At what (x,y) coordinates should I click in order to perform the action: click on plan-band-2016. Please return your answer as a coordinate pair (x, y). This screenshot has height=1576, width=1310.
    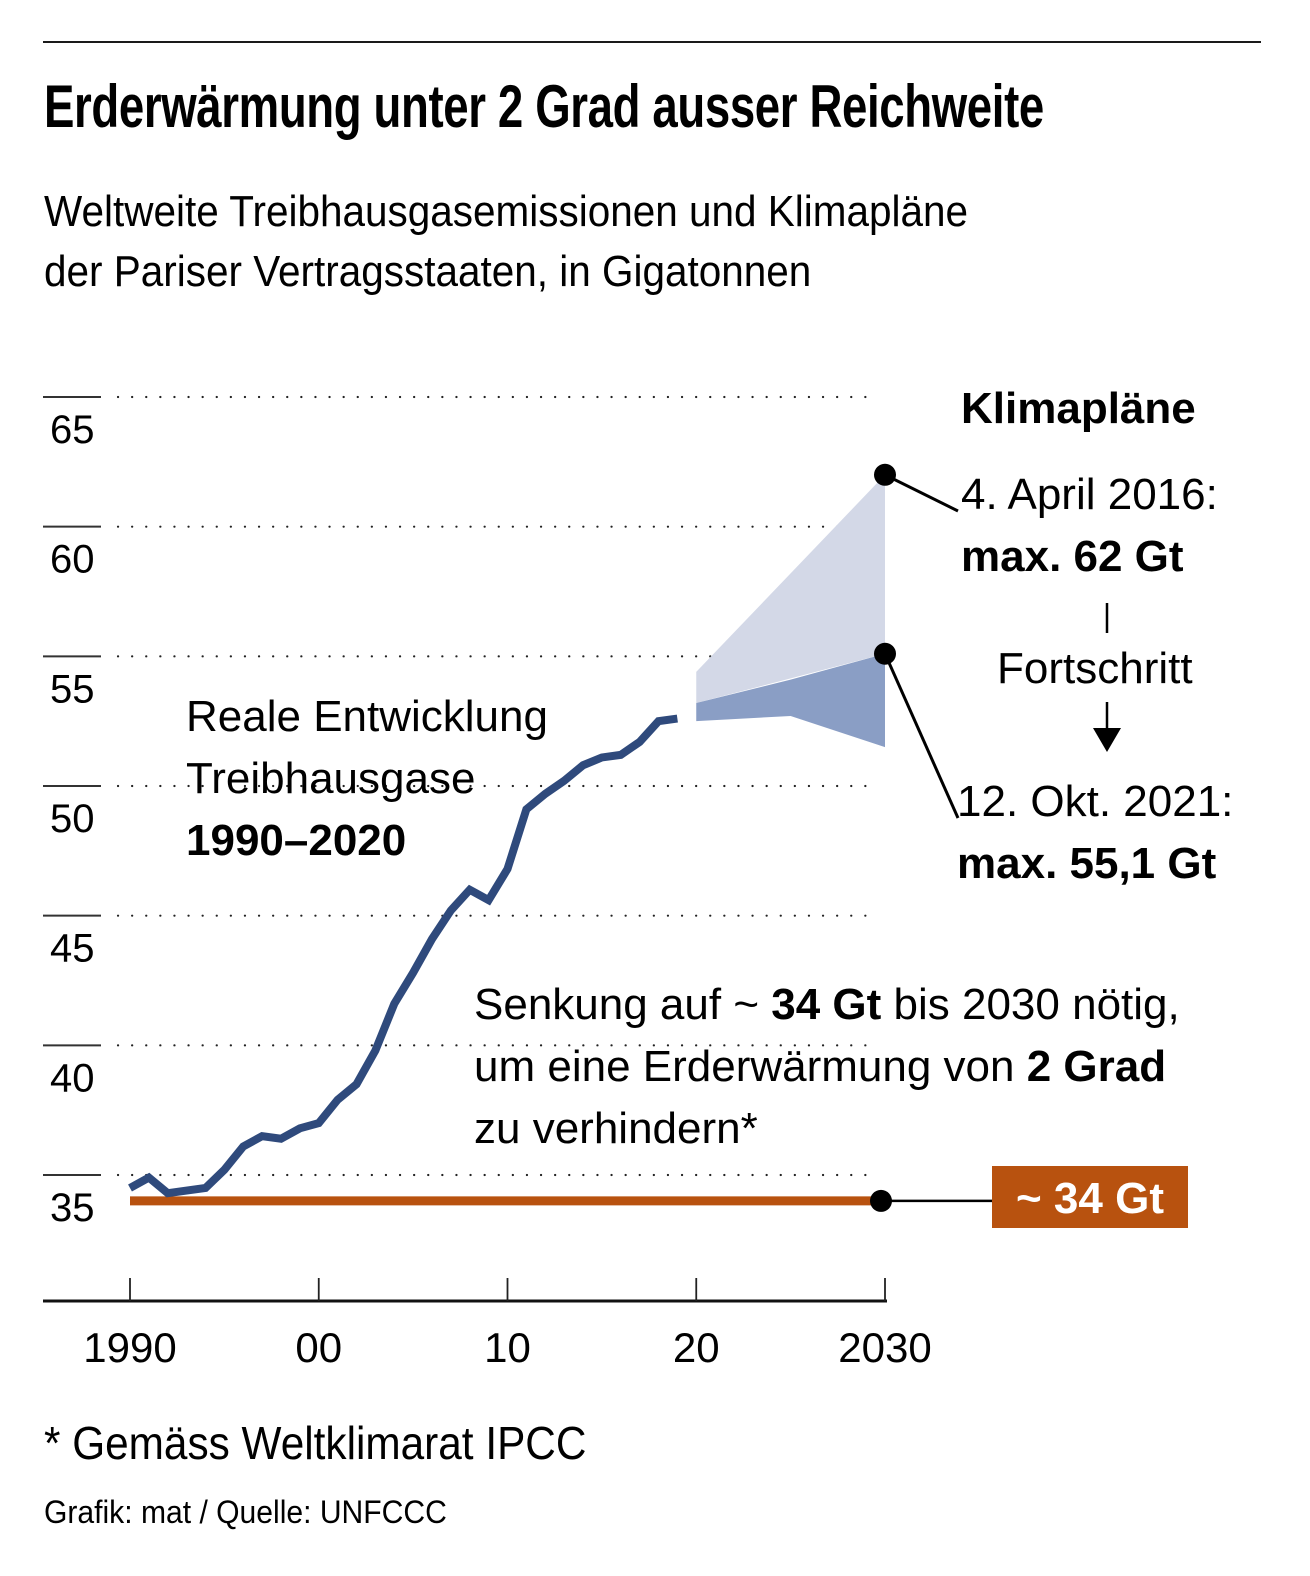
    Looking at the image, I should click on (790, 589).